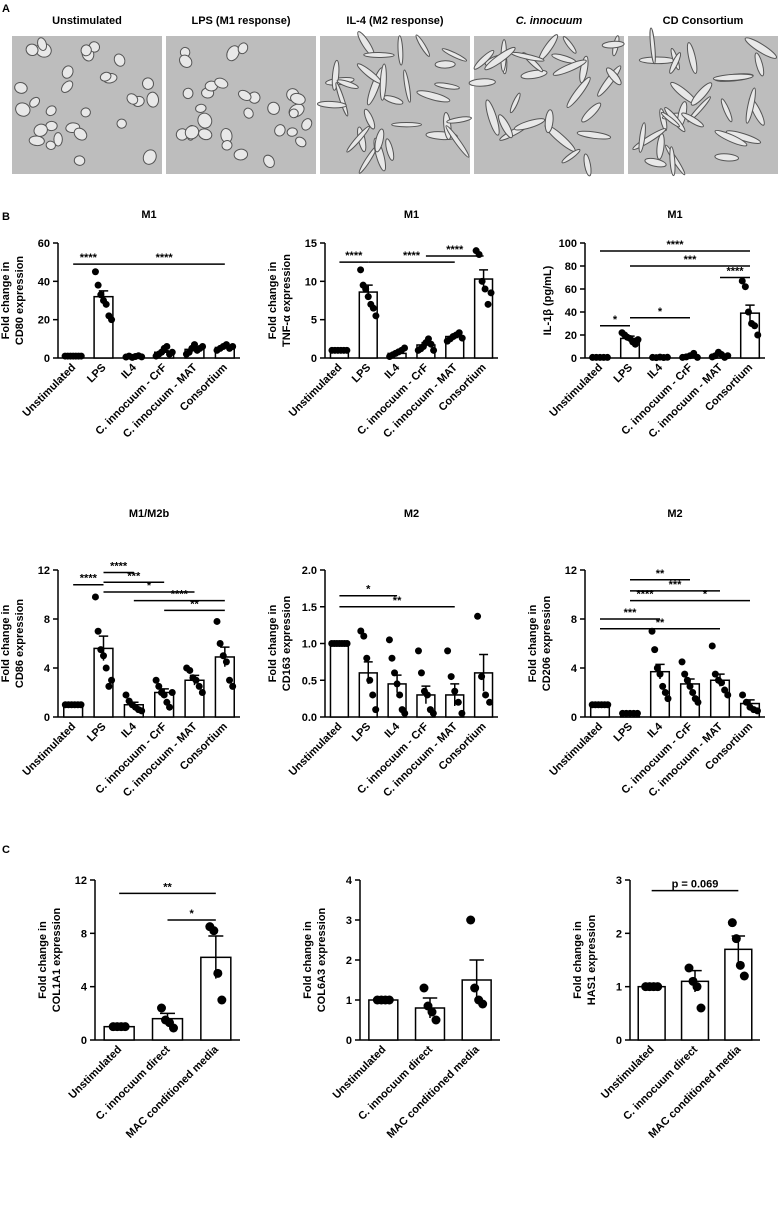  I want to click on x-tick-label: C. innocuum direct, so click(660, 1082).